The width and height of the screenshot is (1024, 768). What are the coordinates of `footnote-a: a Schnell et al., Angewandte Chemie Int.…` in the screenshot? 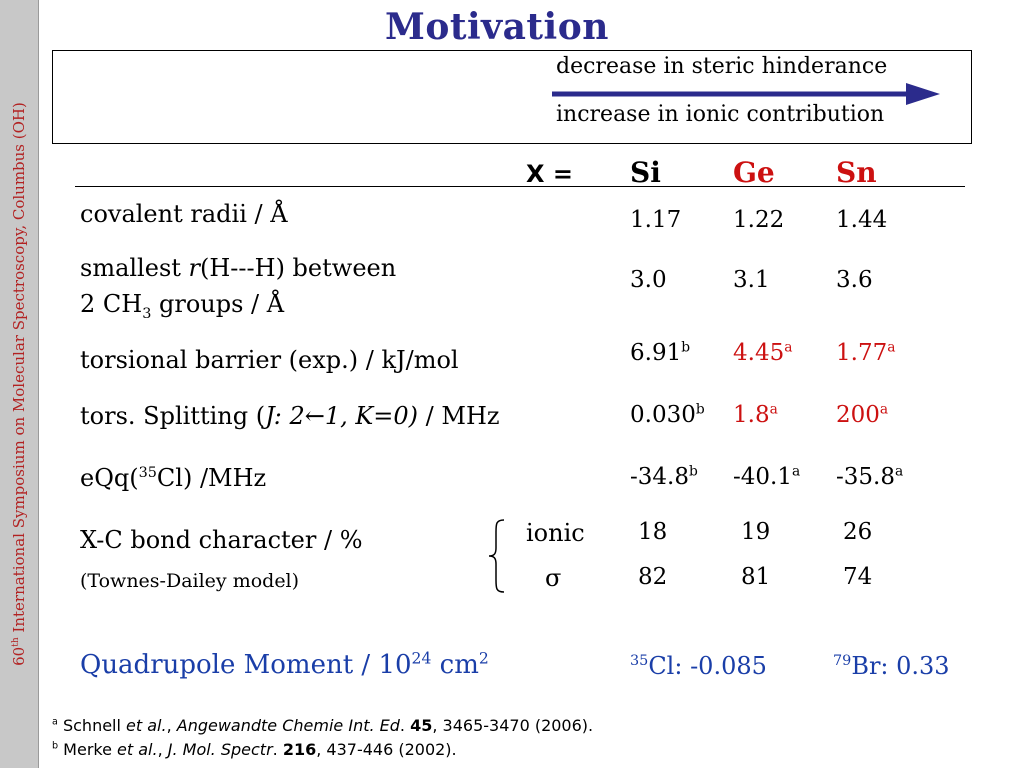 It's located at (322, 725).